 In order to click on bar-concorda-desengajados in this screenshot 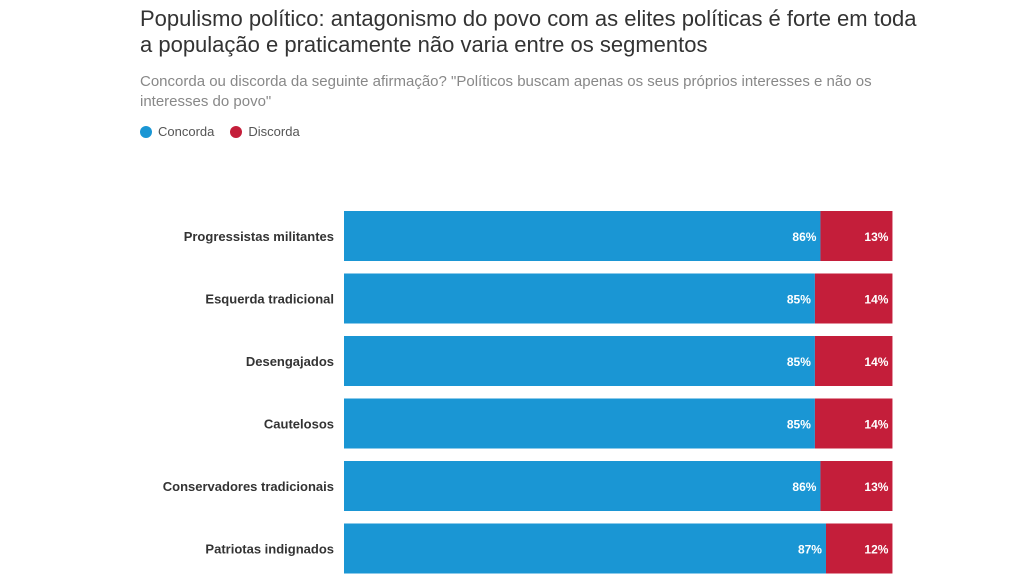, I will do `click(579, 361)`.